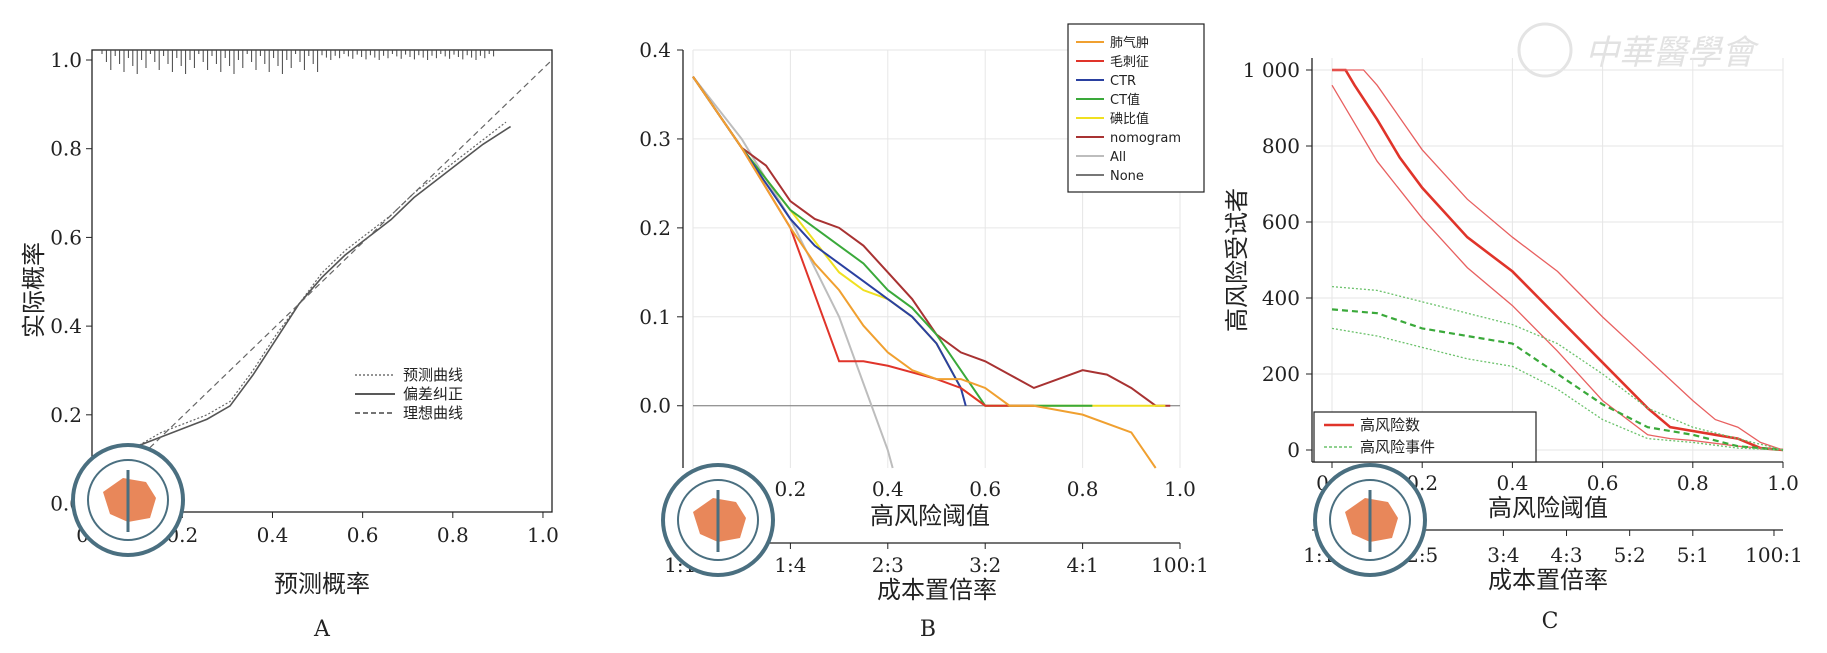 This screenshot has height=653, width=1827. Describe the element at coordinates (1512, 483) in the screenshot. I see `panel-c-xtick-label: 0.4` at that location.